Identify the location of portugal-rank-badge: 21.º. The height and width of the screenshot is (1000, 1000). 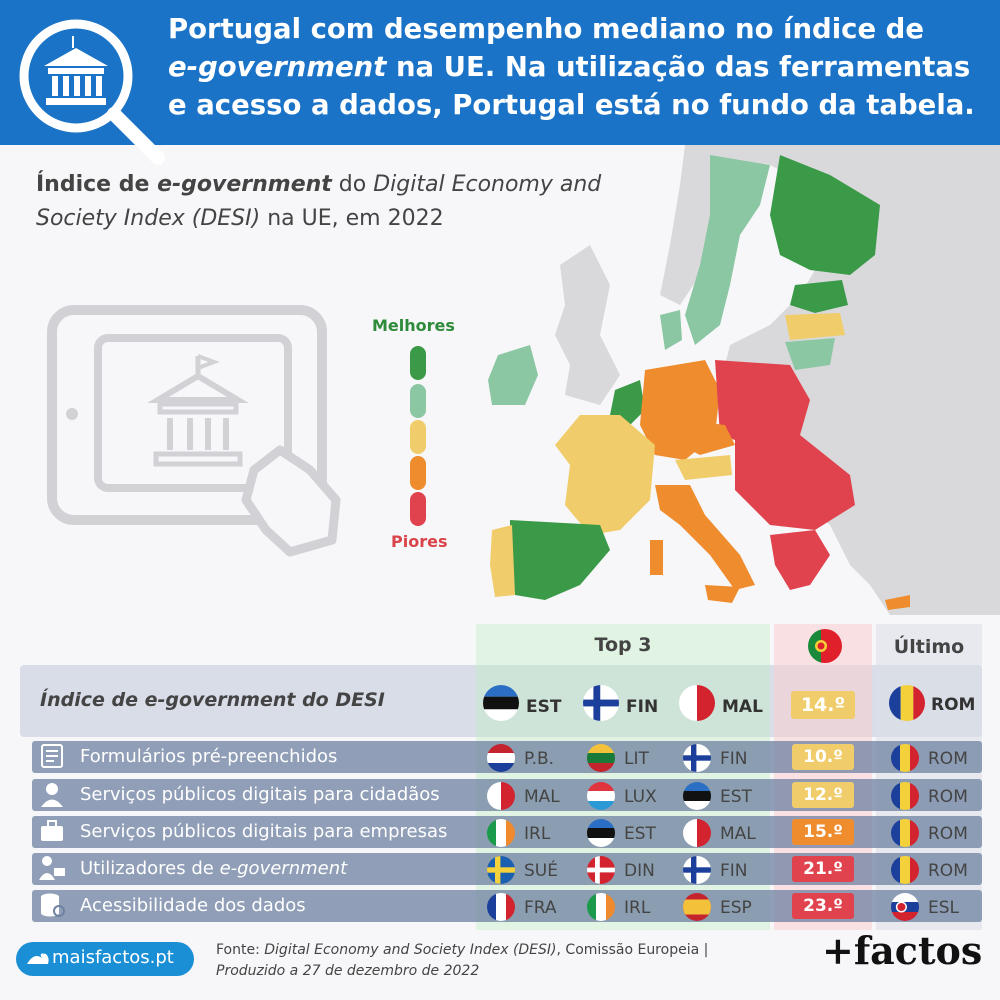
(823, 869).